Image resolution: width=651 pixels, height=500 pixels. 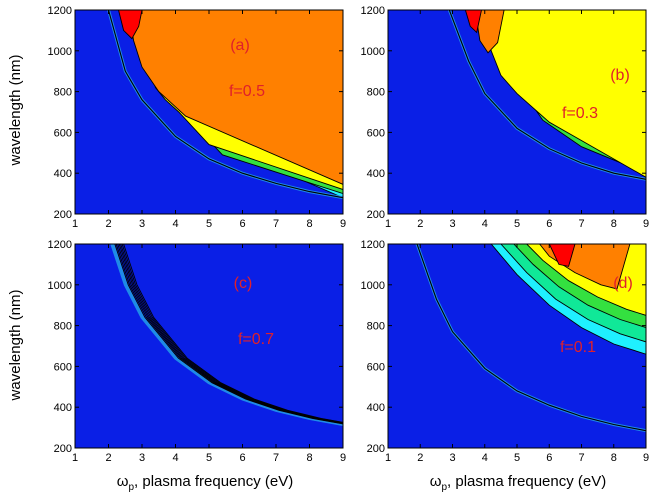 I want to click on x-axis-label-left: ωp, plasma frequency (eV), so click(x=205, y=483).